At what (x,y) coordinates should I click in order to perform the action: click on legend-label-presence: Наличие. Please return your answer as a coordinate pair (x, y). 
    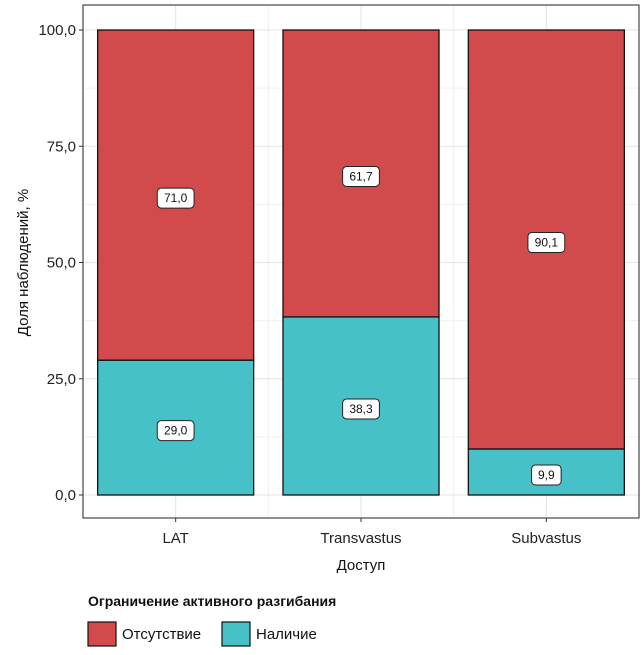
    Looking at the image, I should click on (286, 634).